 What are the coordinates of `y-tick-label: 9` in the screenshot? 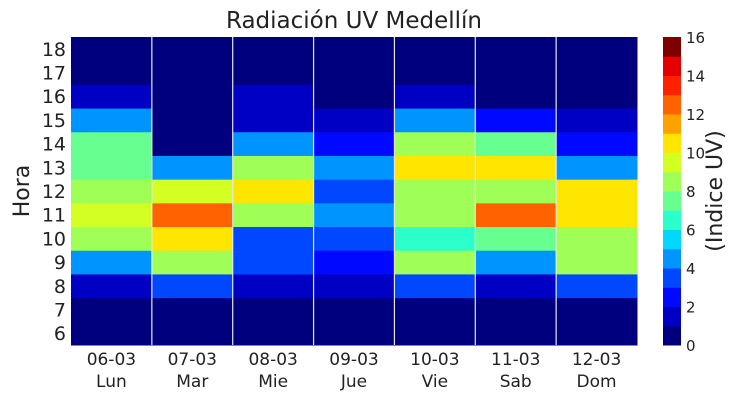 It's located at (60, 263).